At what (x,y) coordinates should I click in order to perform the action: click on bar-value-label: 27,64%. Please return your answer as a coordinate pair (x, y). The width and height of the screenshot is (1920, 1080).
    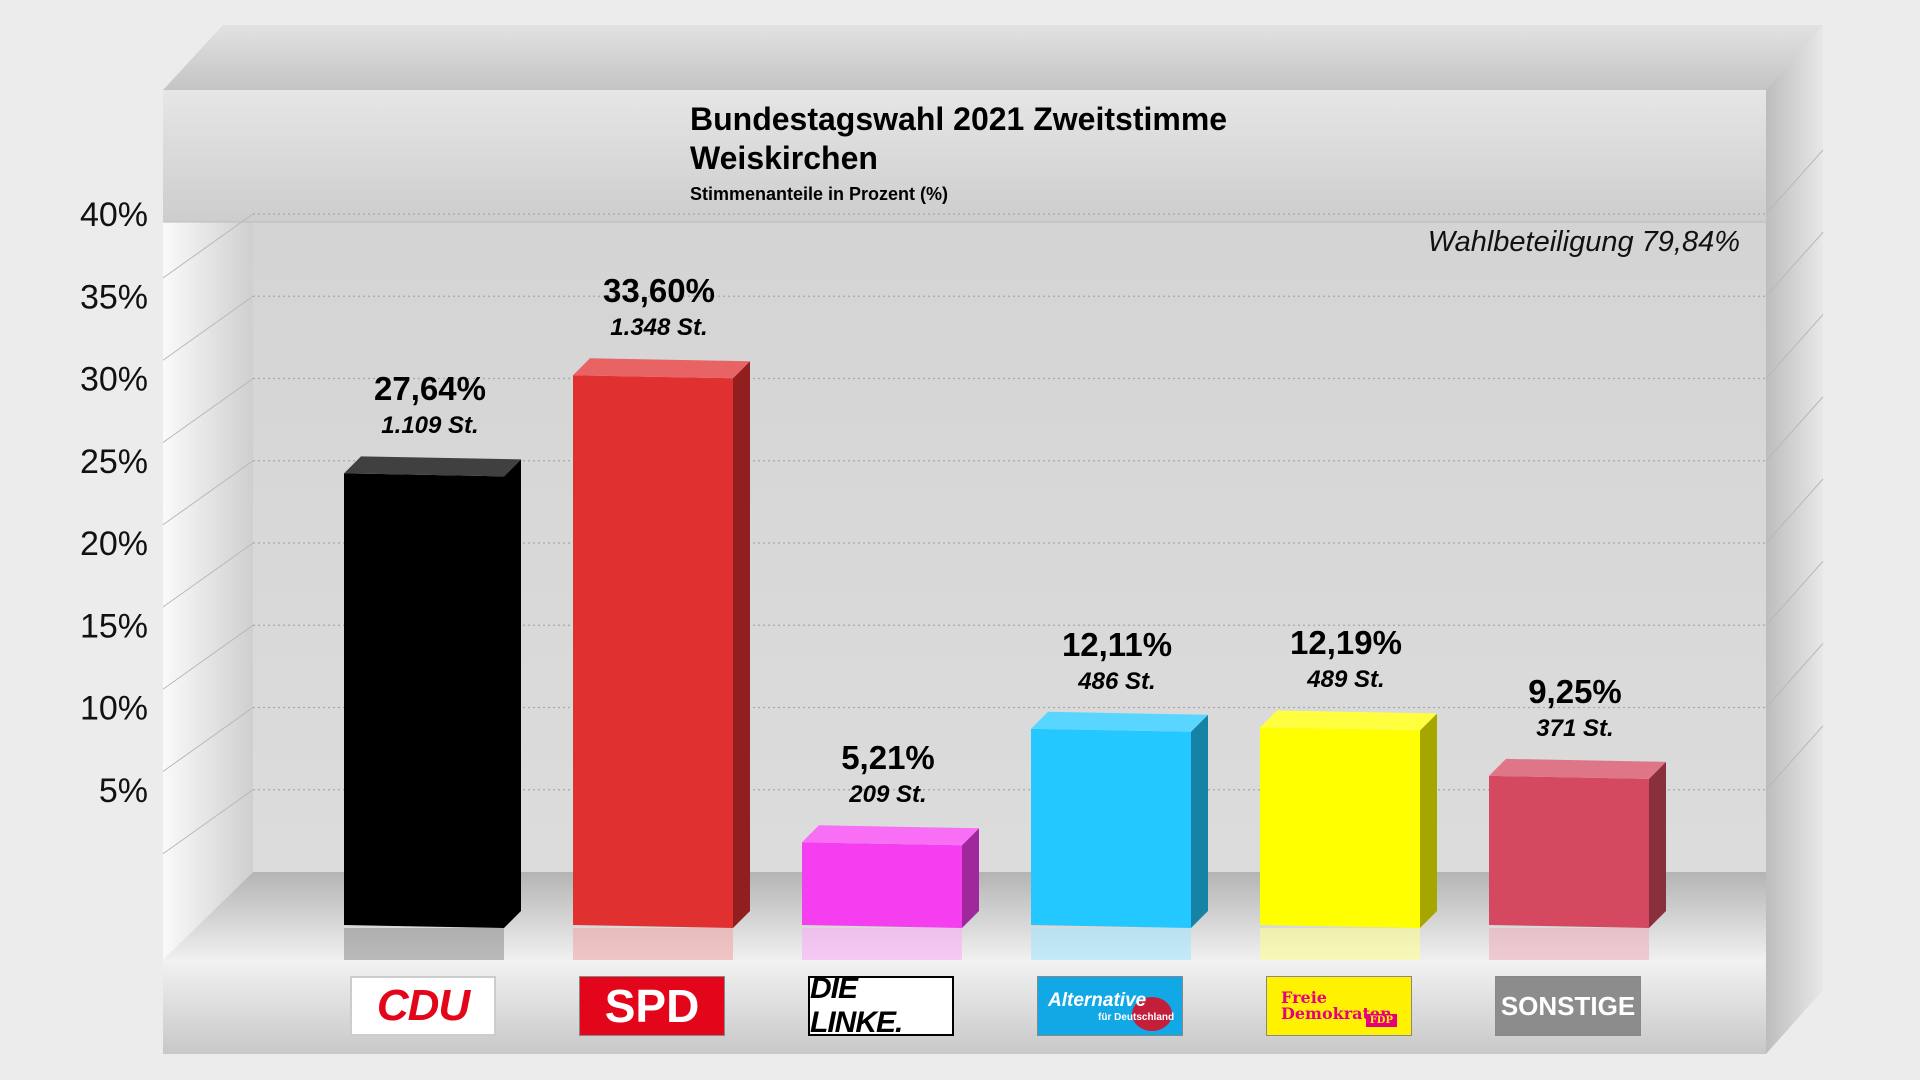
    Looking at the image, I should click on (430, 389).